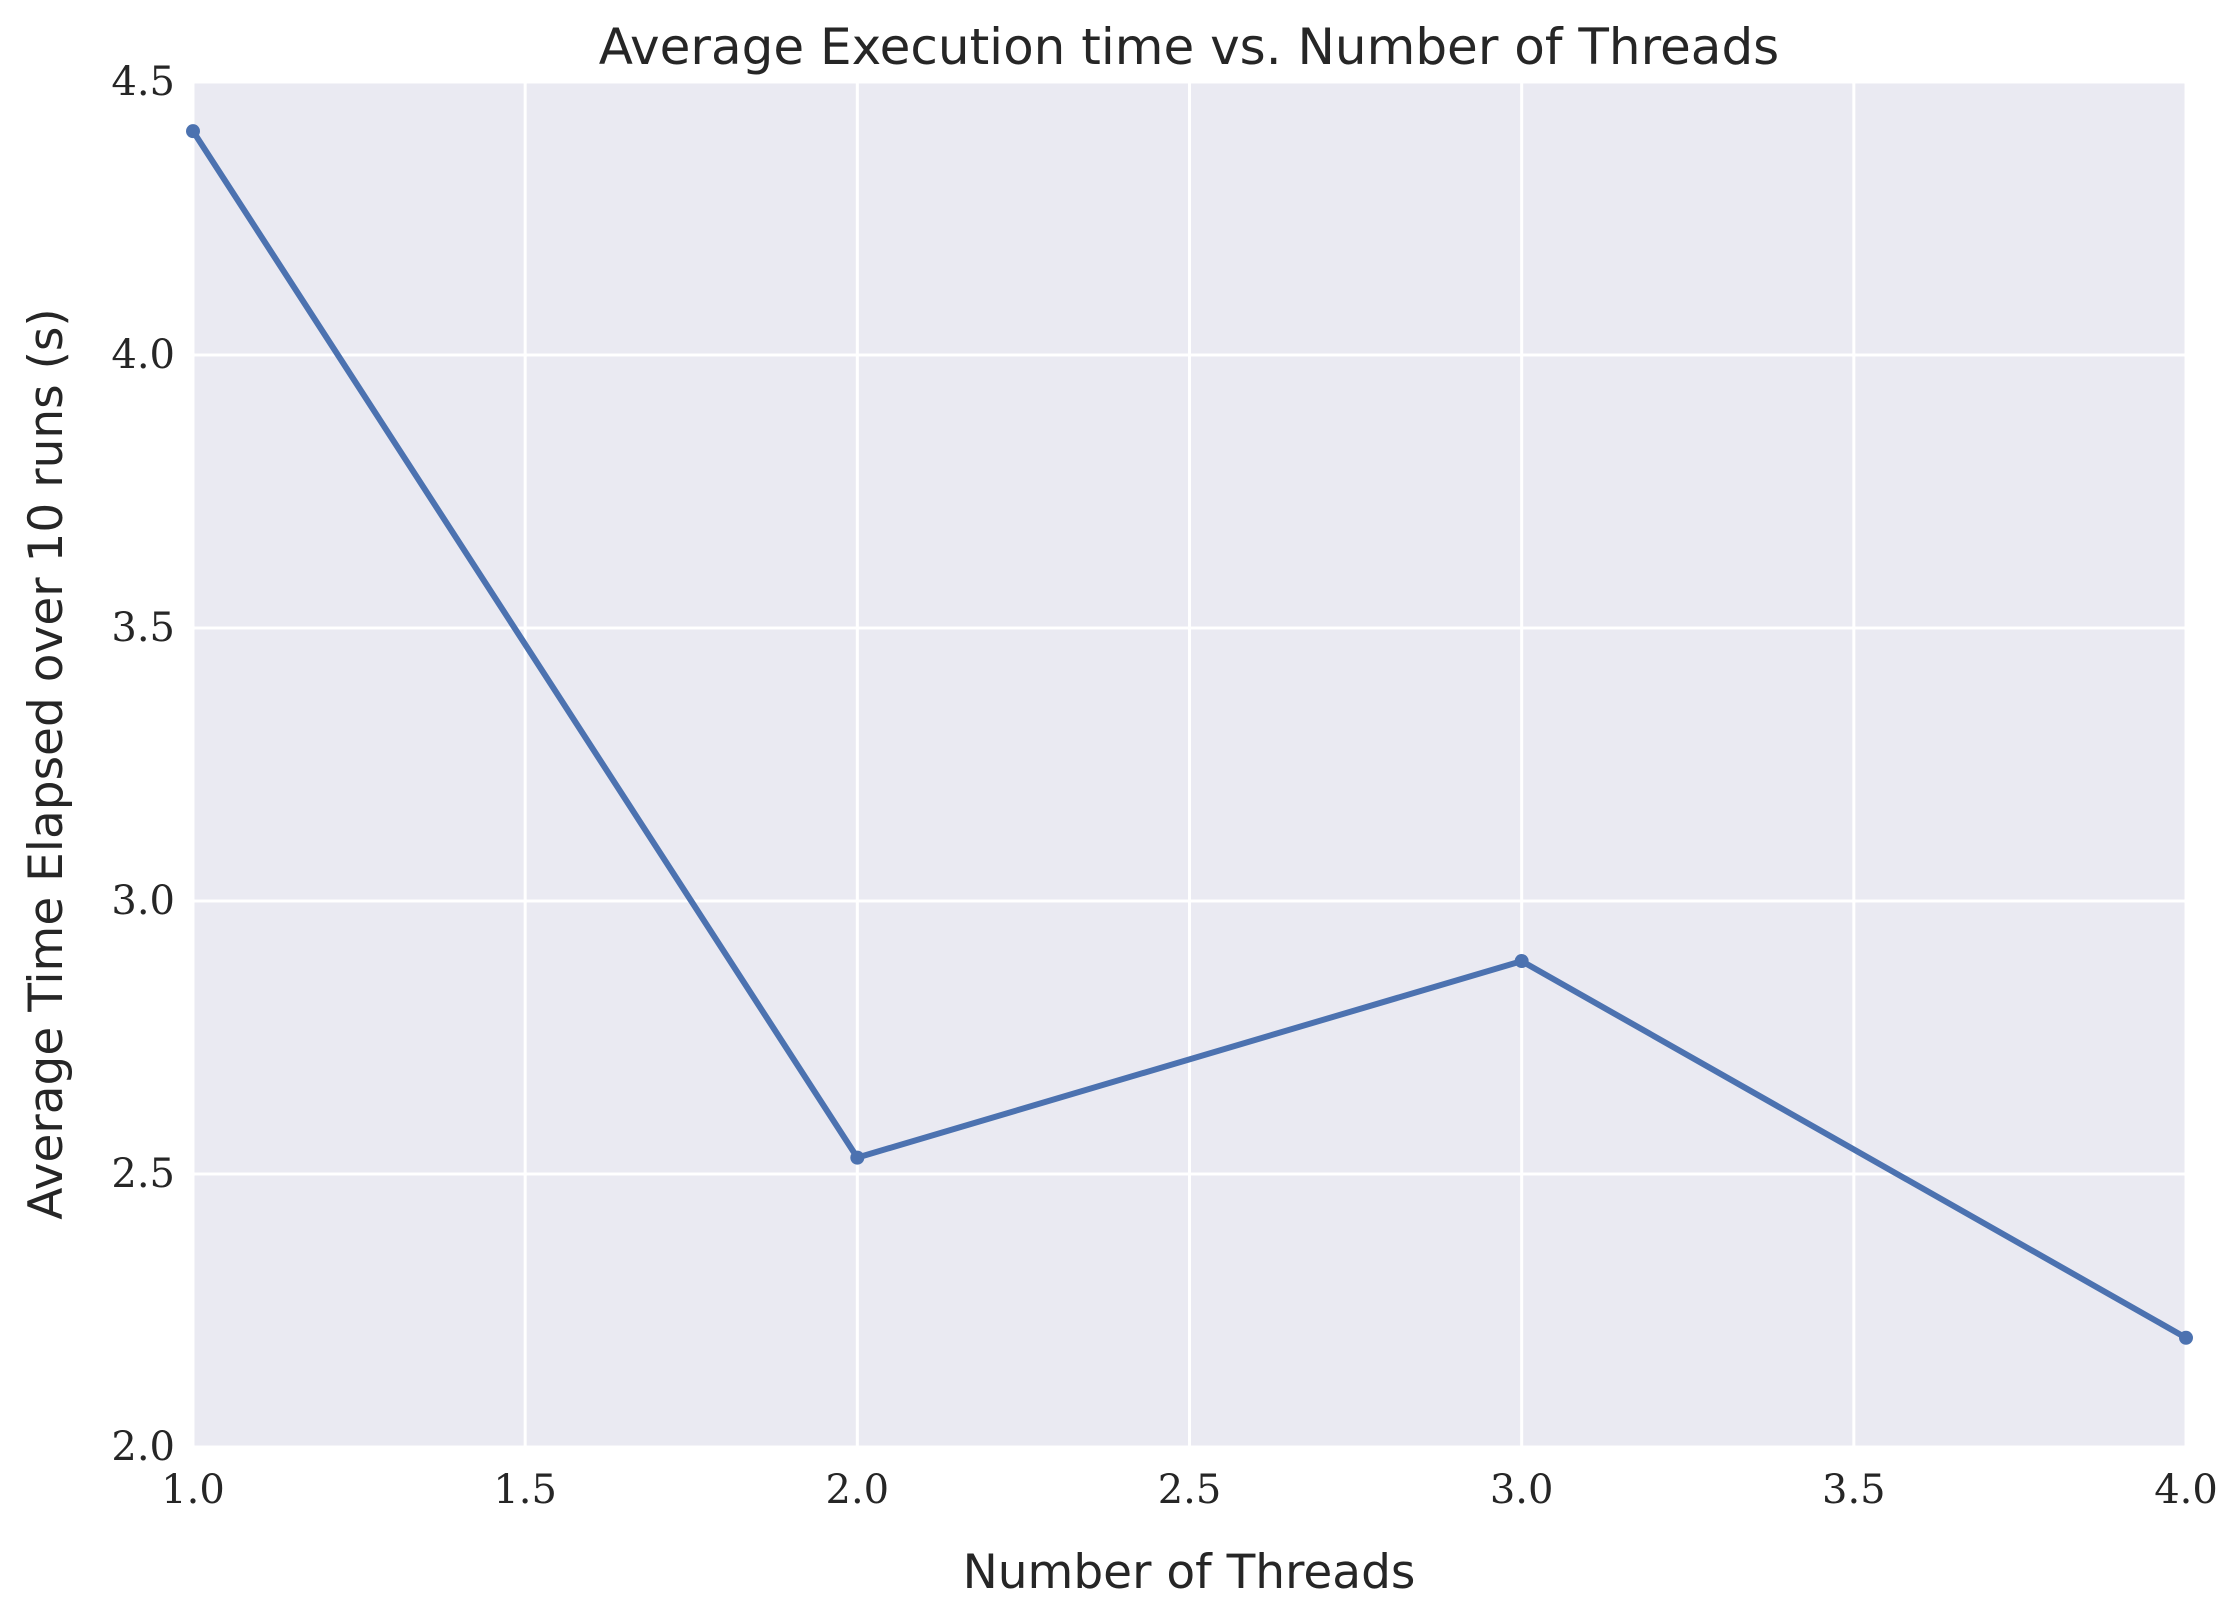 This screenshot has width=2228, height=1612. I want to click on y-tick-label: 2.5, so click(143, 1174).